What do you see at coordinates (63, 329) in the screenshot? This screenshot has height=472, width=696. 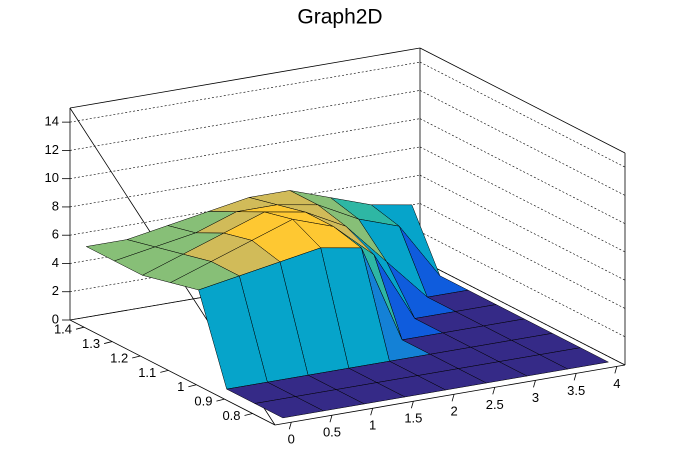 I see `y-tick-label: 1.4` at bounding box center [63, 329].